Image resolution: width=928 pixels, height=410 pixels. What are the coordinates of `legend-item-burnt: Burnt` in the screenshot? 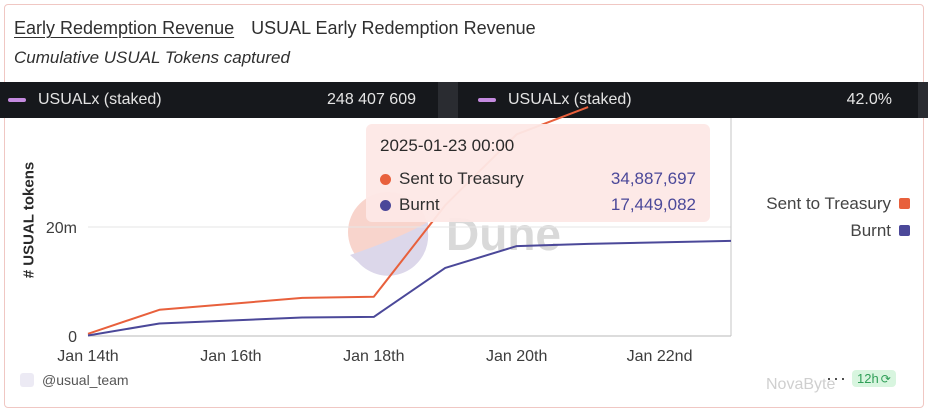 It's located at (838, 230).